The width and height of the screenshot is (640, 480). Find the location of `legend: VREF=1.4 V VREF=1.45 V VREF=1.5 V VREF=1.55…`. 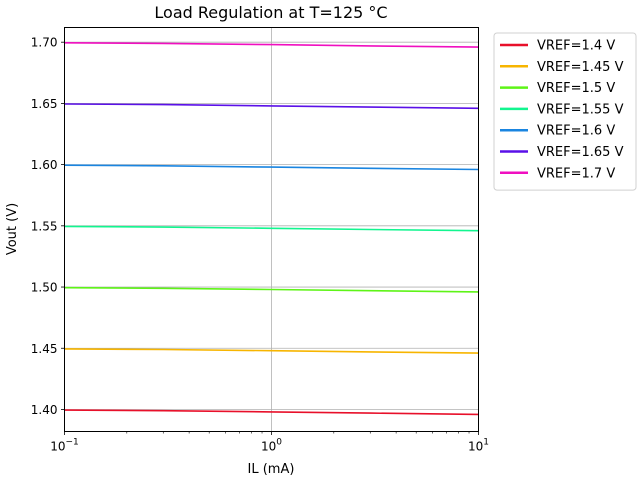

legend: VREF=1.4 V VREF=1.45 V VREF=1.5 V VREF=1.55… is located at coordinates (565, 111).